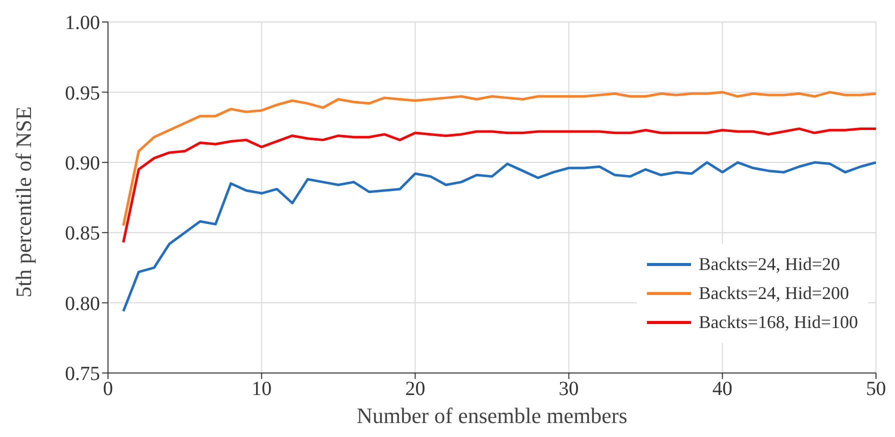 This screenshot has height=437, width=895. I want to click on y-tick-label: 0.75, so click(82, 374).